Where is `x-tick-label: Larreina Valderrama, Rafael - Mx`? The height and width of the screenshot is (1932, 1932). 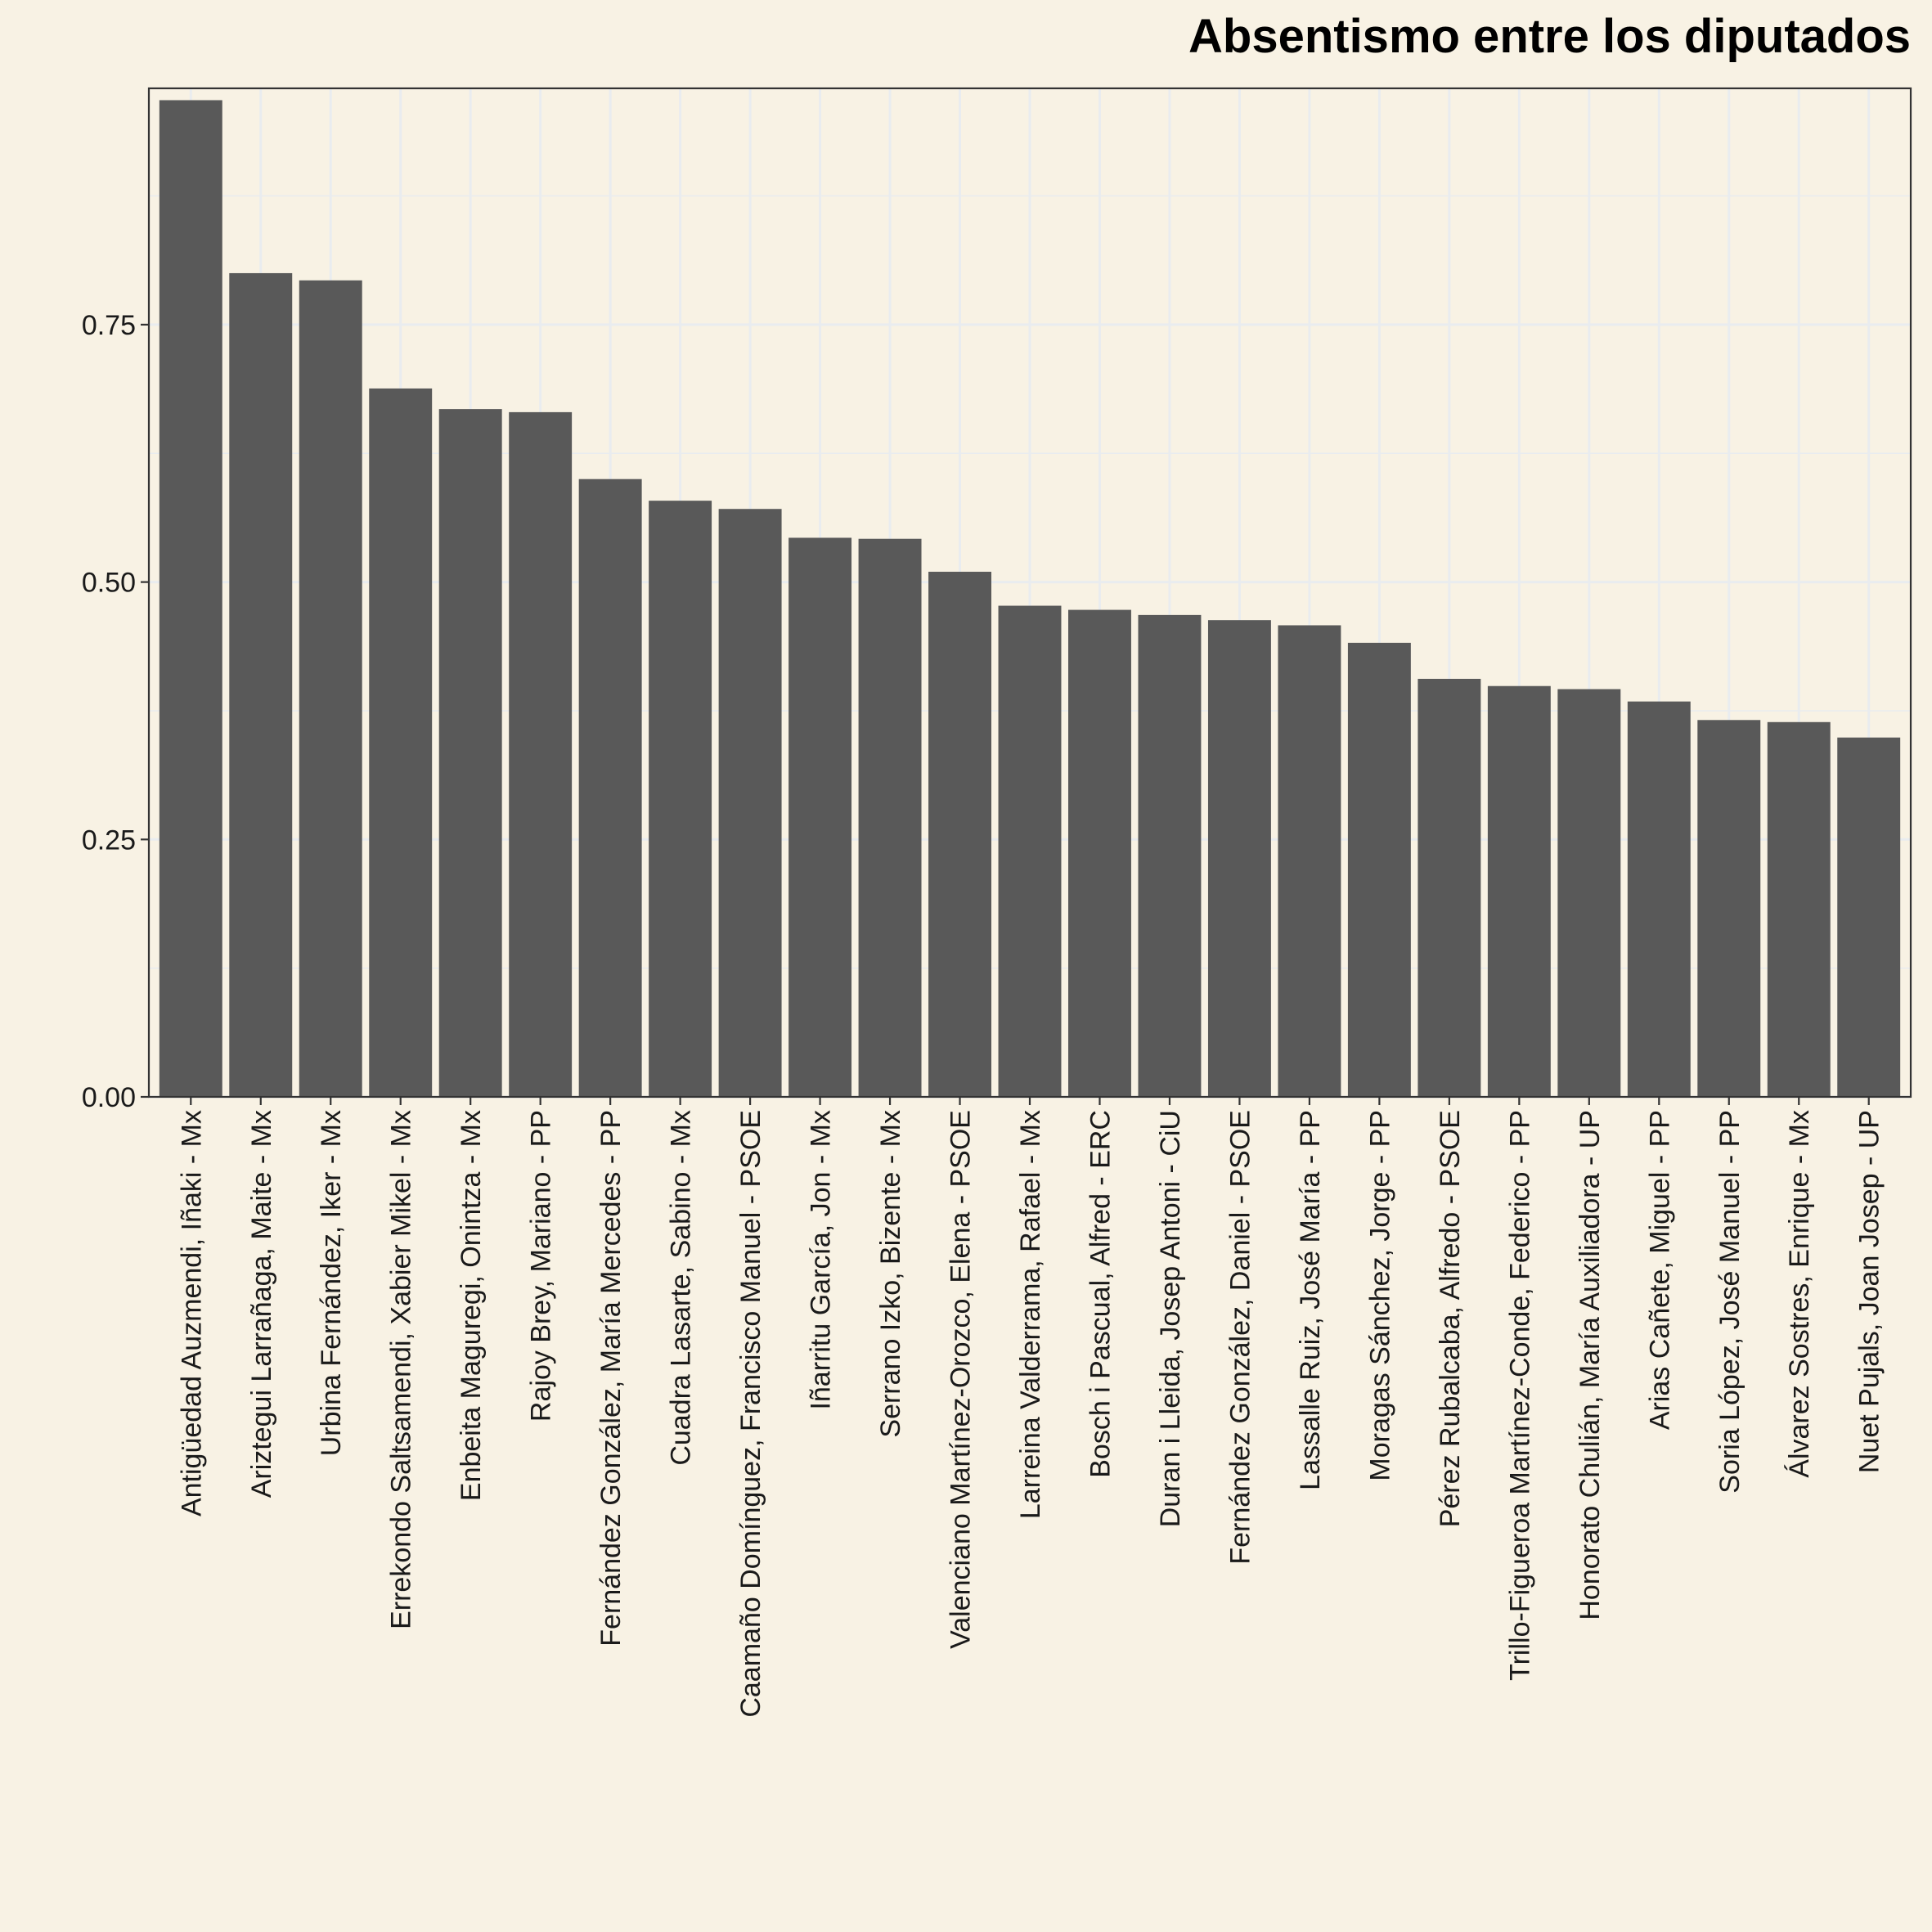 x-tick-label: Larreina Valderrama, Rafael - Mx is located at coordinates (1030, 1314).